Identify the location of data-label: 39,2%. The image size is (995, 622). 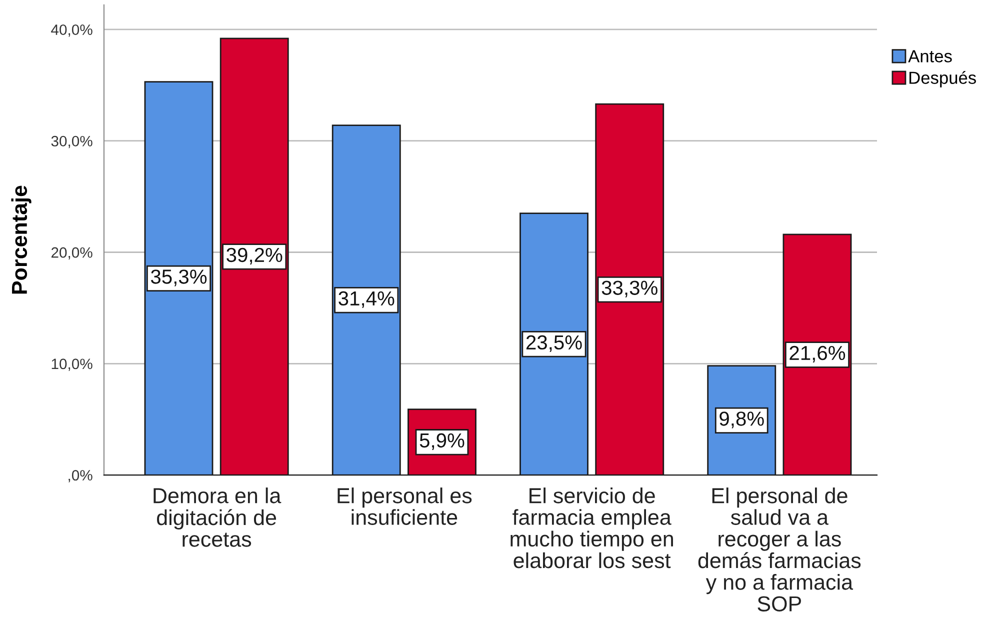
(254, 256).